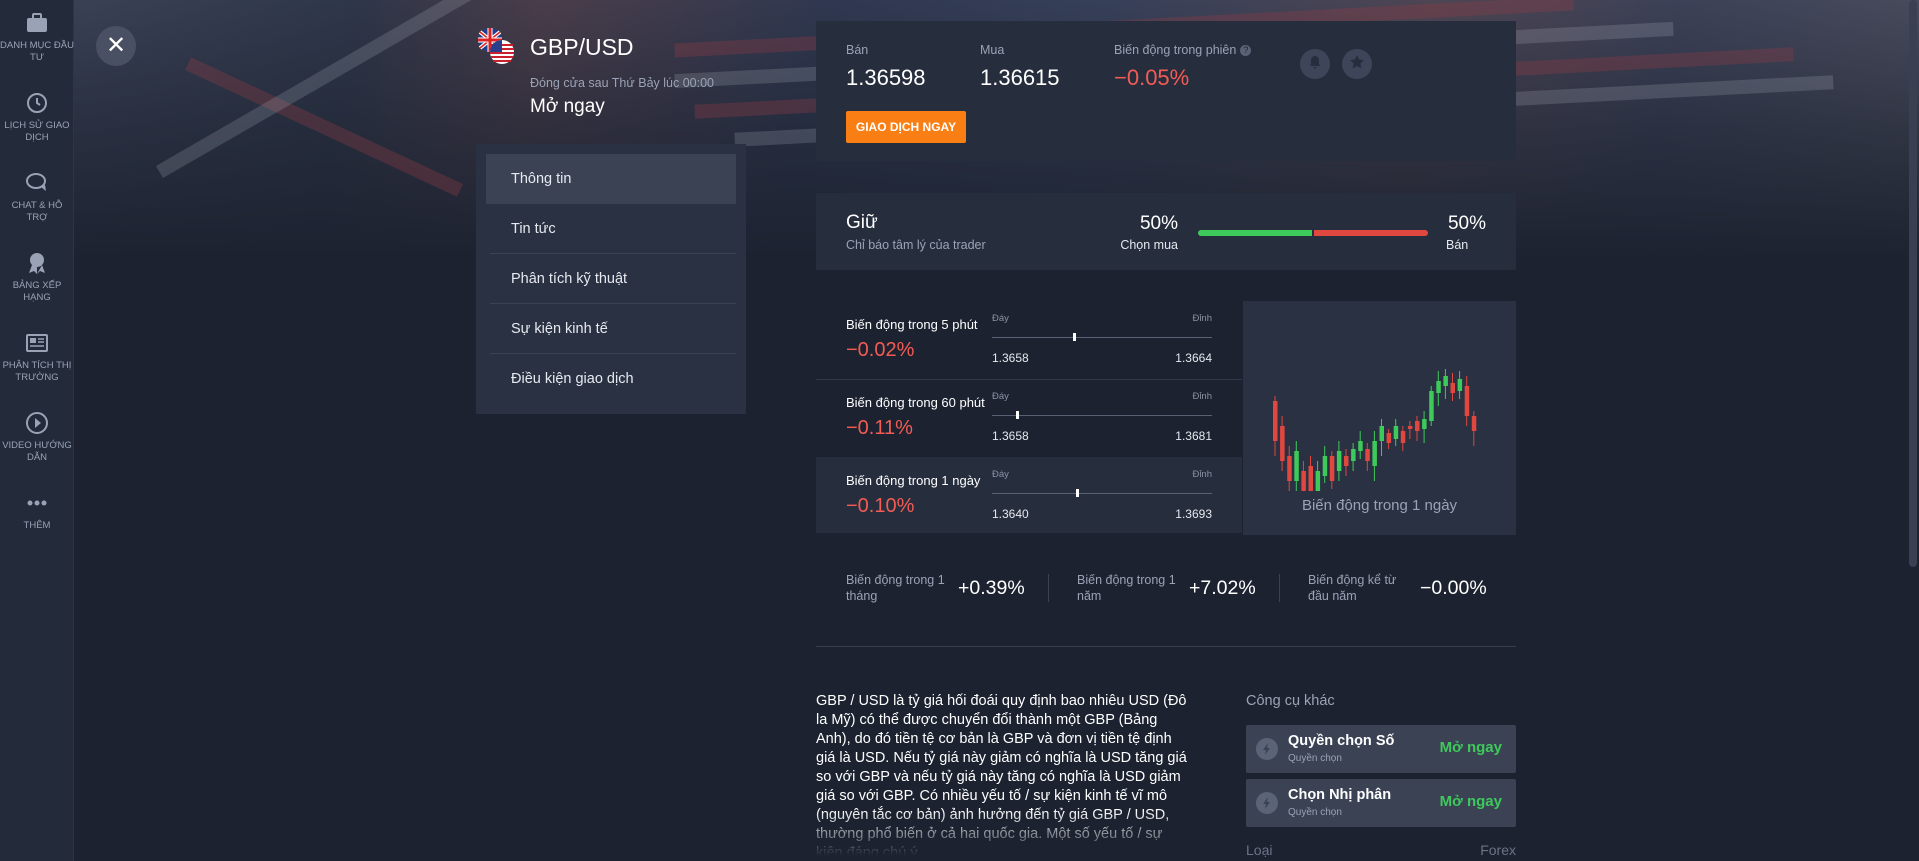 The image size is (1919, 861). I want to click on sentiment-subtitle: Chỉ báo tâm lý của trader, so click(916, 245).